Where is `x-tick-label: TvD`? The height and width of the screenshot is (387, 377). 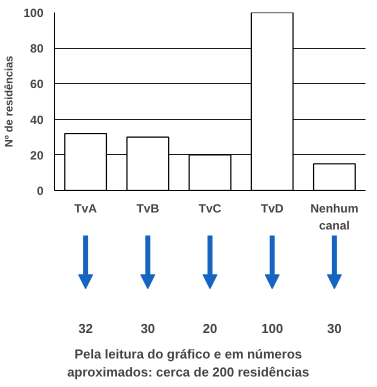
x-tick-label: TvD is located at coordinates (272, 209).